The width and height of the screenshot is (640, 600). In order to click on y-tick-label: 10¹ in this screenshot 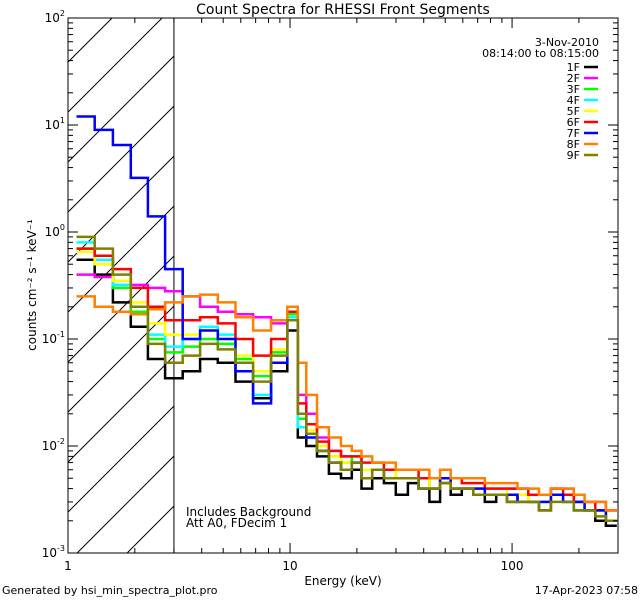, I will do `click(55, 124)`.